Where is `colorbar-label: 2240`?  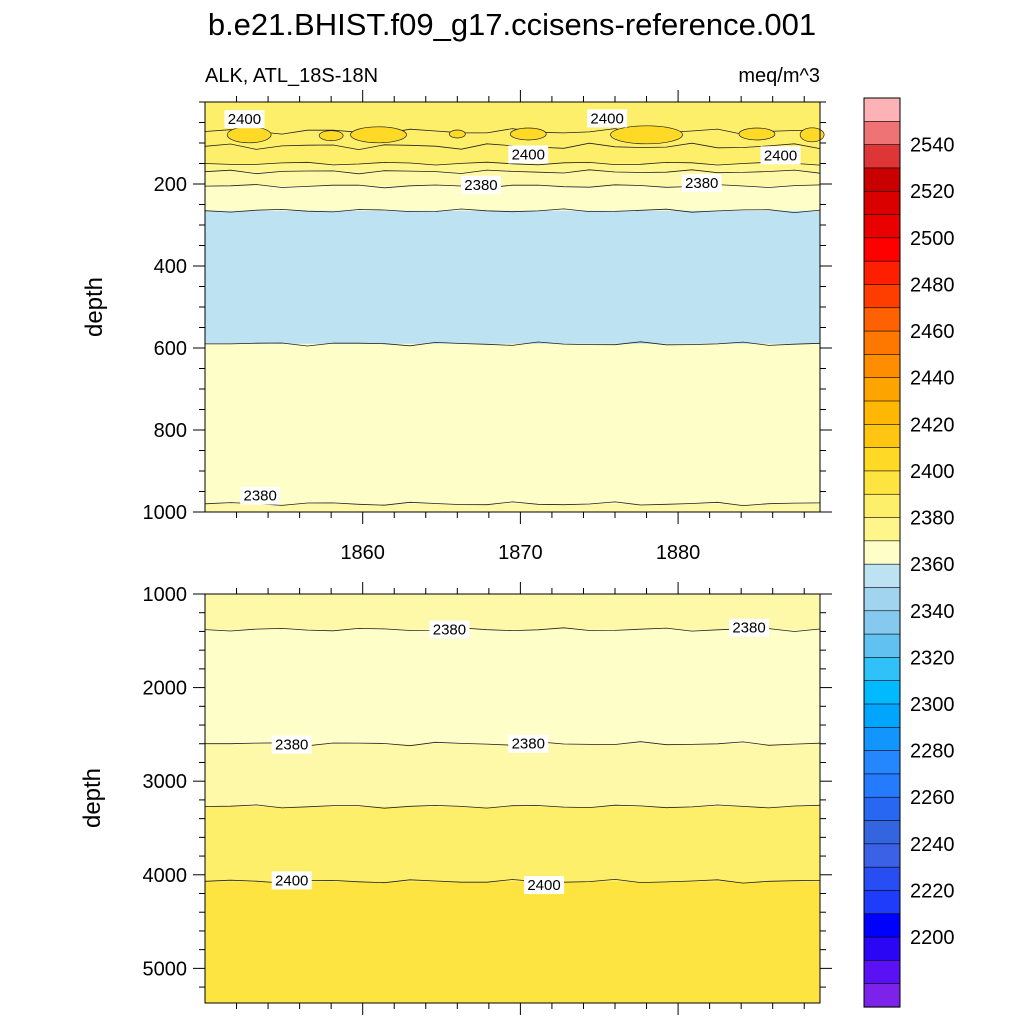 colorbar-label: 2240 is located at coordinates (932, 845).